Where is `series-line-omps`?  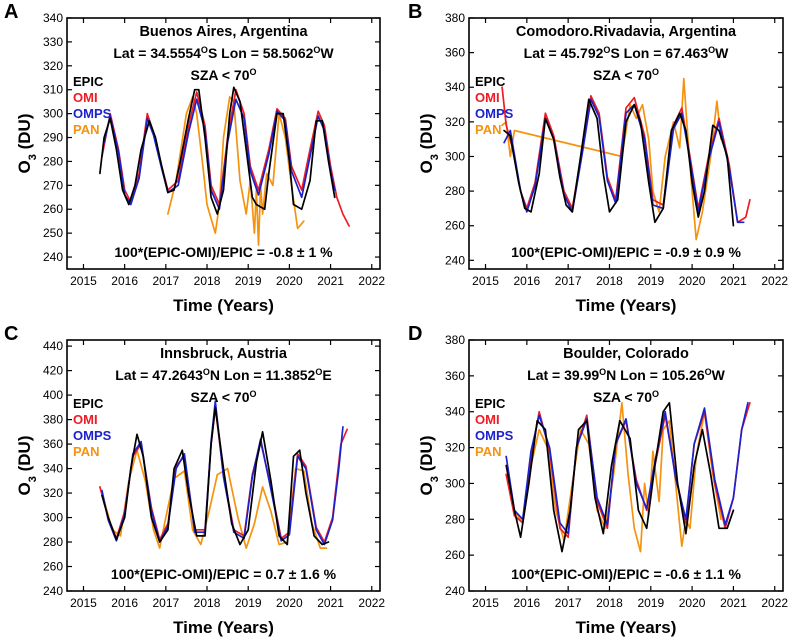 series-line-omps is located at coordinates (624, 161).